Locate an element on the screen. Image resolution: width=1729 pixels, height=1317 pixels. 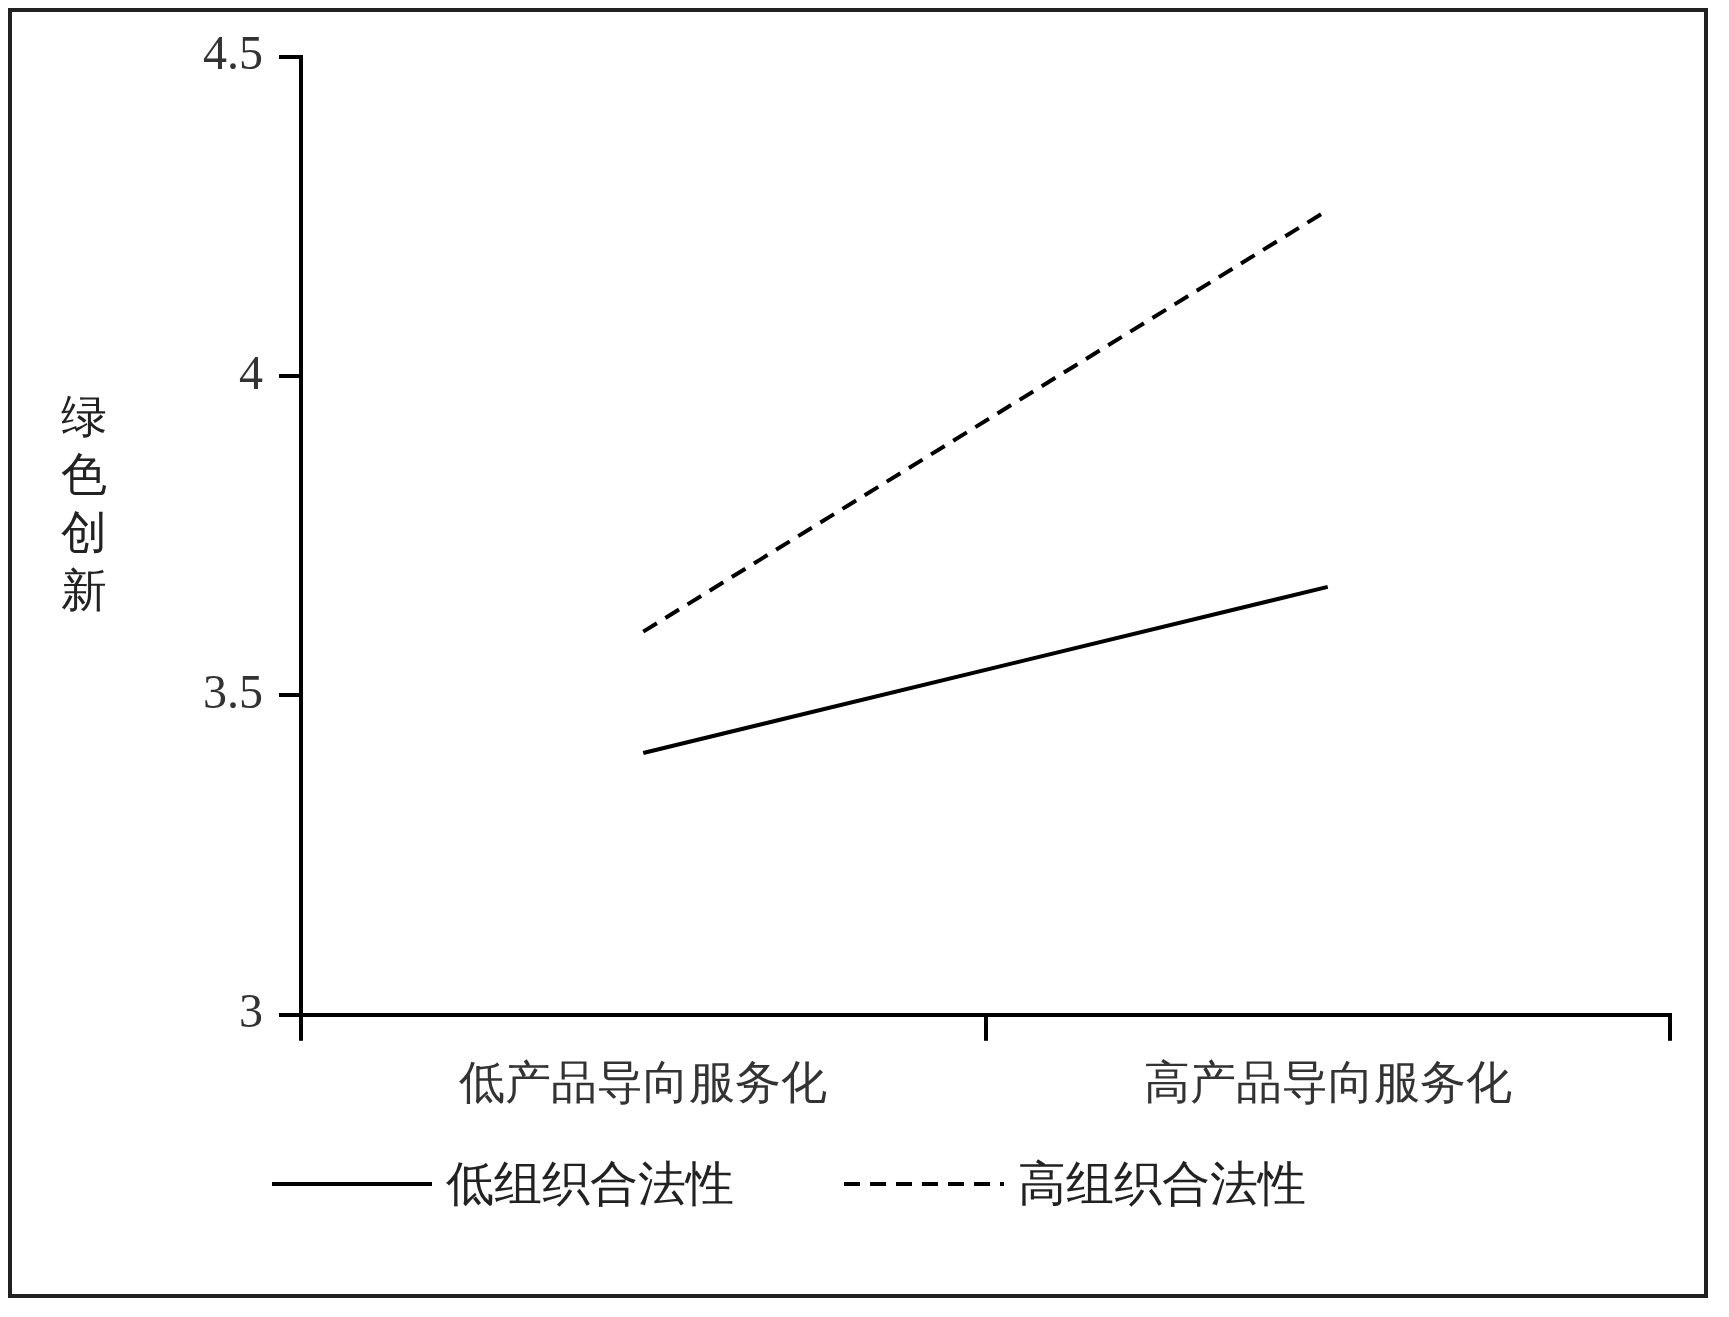
y-tick-label: 3.5 is located at coordinates (233, 692).